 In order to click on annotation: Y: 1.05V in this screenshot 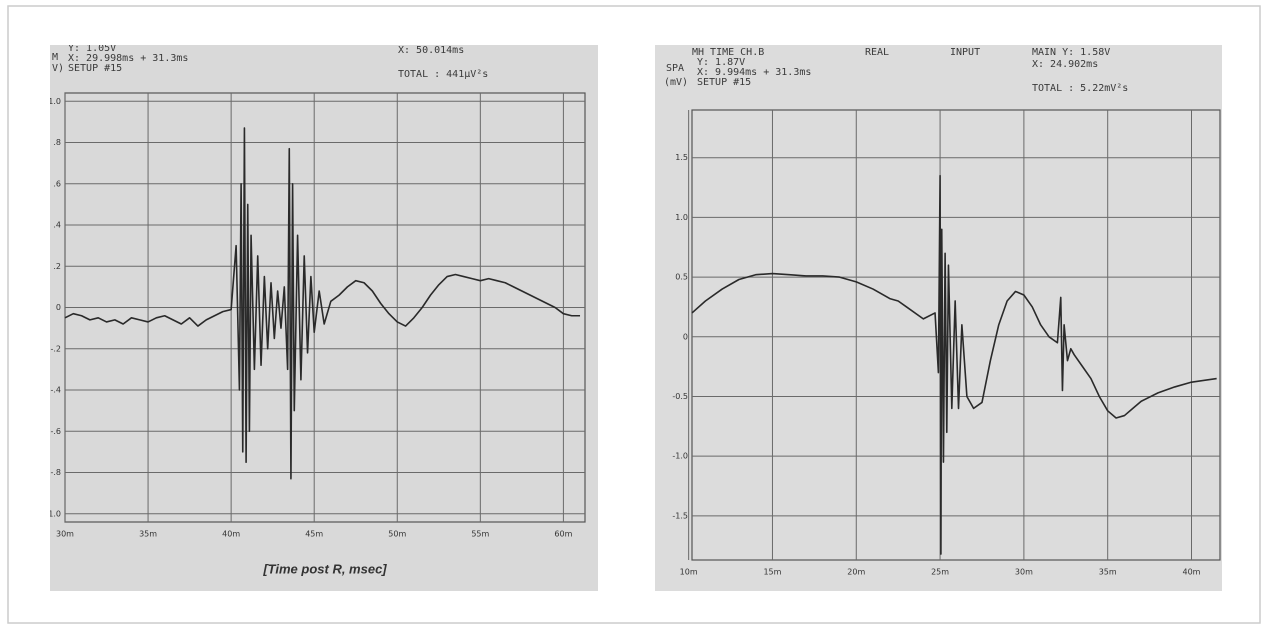, I will do `click(92, 48)`.